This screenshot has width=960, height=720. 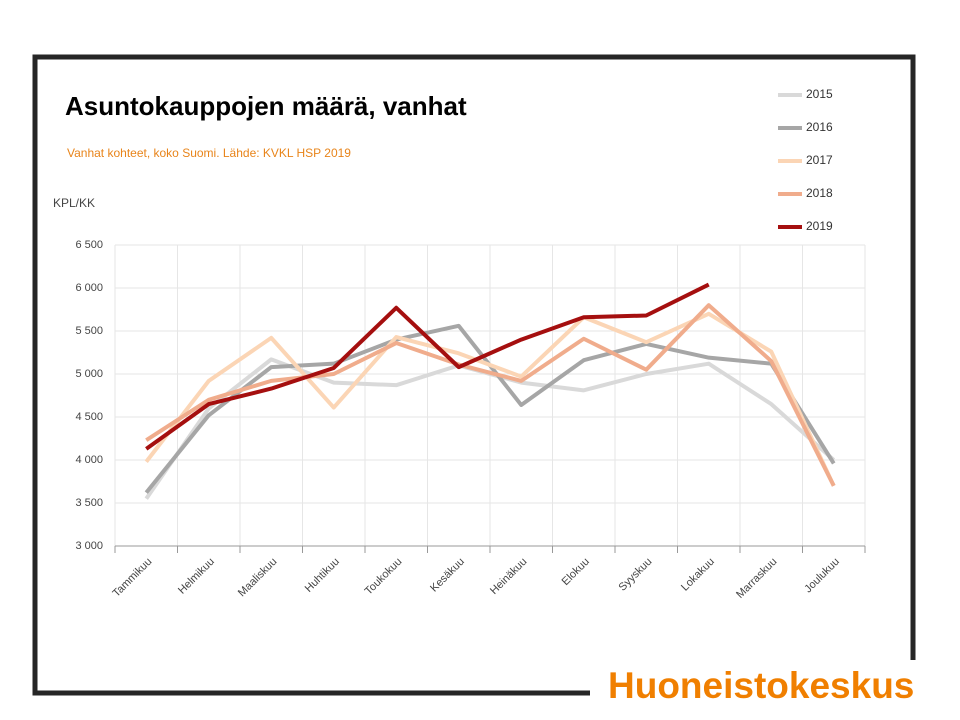 I want to click on y-axis-label: KPL/KK, so click(x=74, y=203).